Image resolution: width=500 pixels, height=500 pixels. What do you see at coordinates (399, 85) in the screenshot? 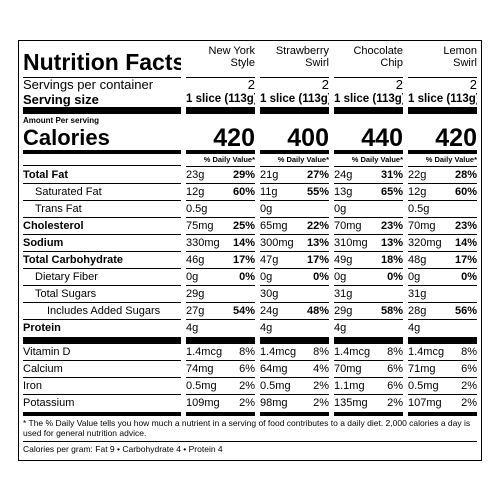
I see `servings-value: 2` at bounding box center [399, 85].